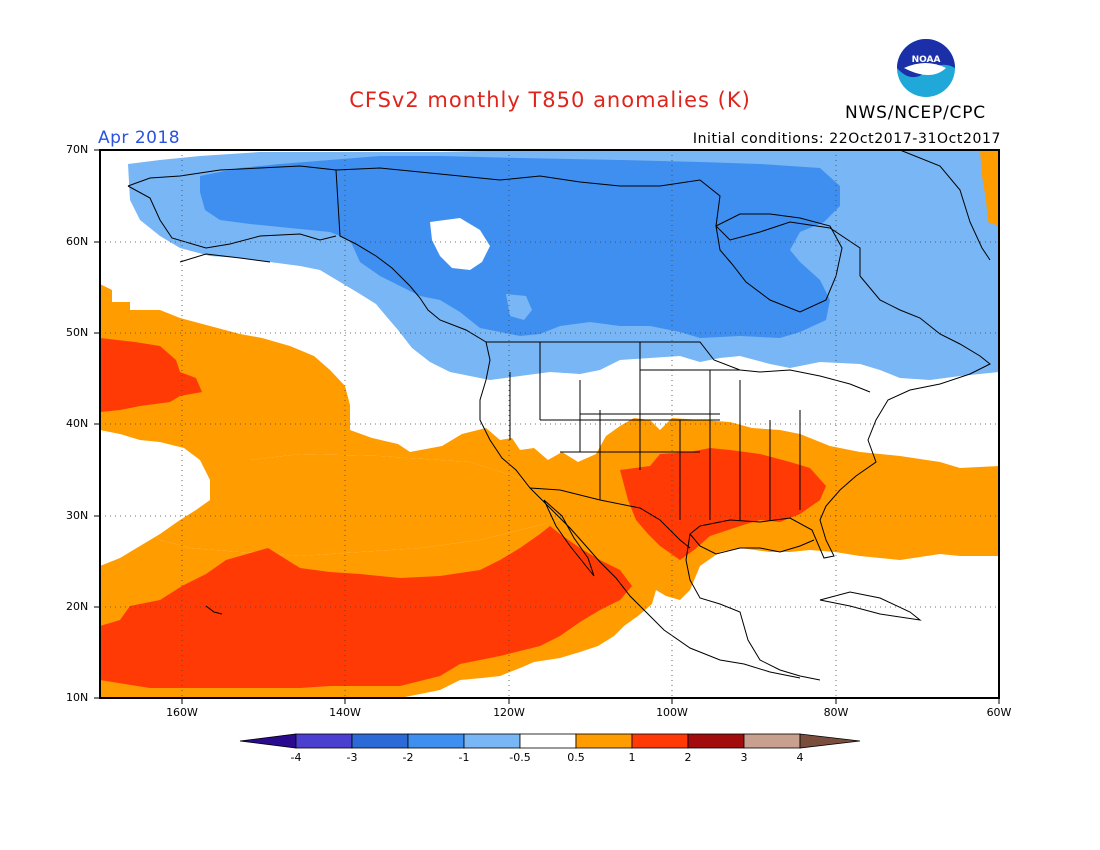 The image size is (1100, 850). I want to click on anomaly-region-orange-central, so click(350, 498).